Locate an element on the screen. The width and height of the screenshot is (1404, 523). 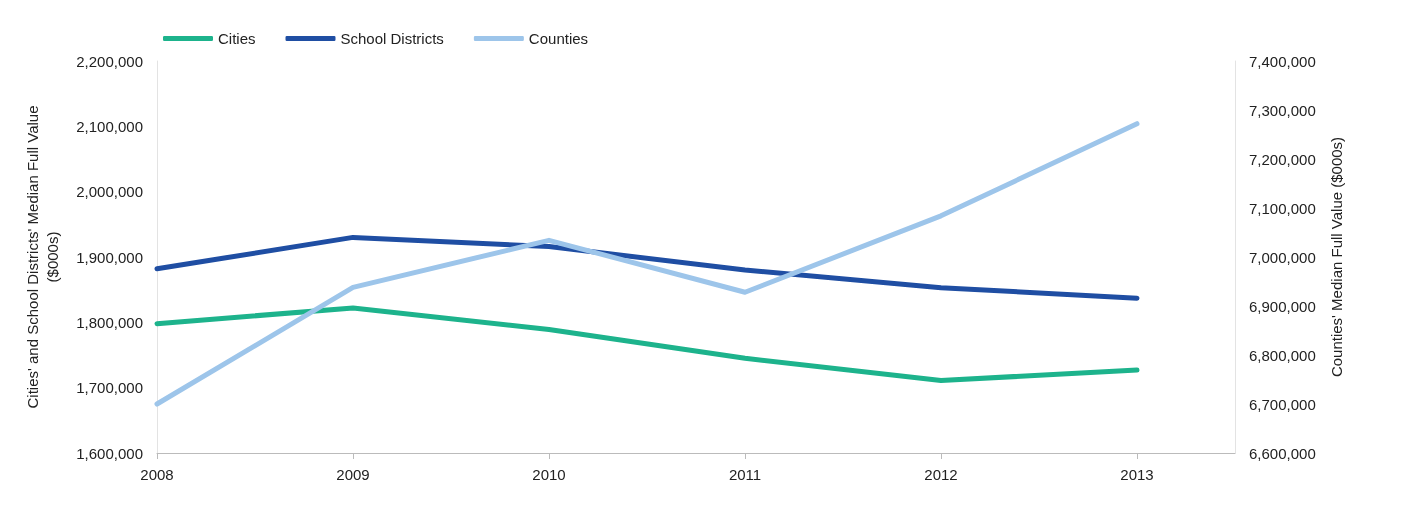
y2-tick-label: 7,400,000 is located at coordinates (1282, 61).